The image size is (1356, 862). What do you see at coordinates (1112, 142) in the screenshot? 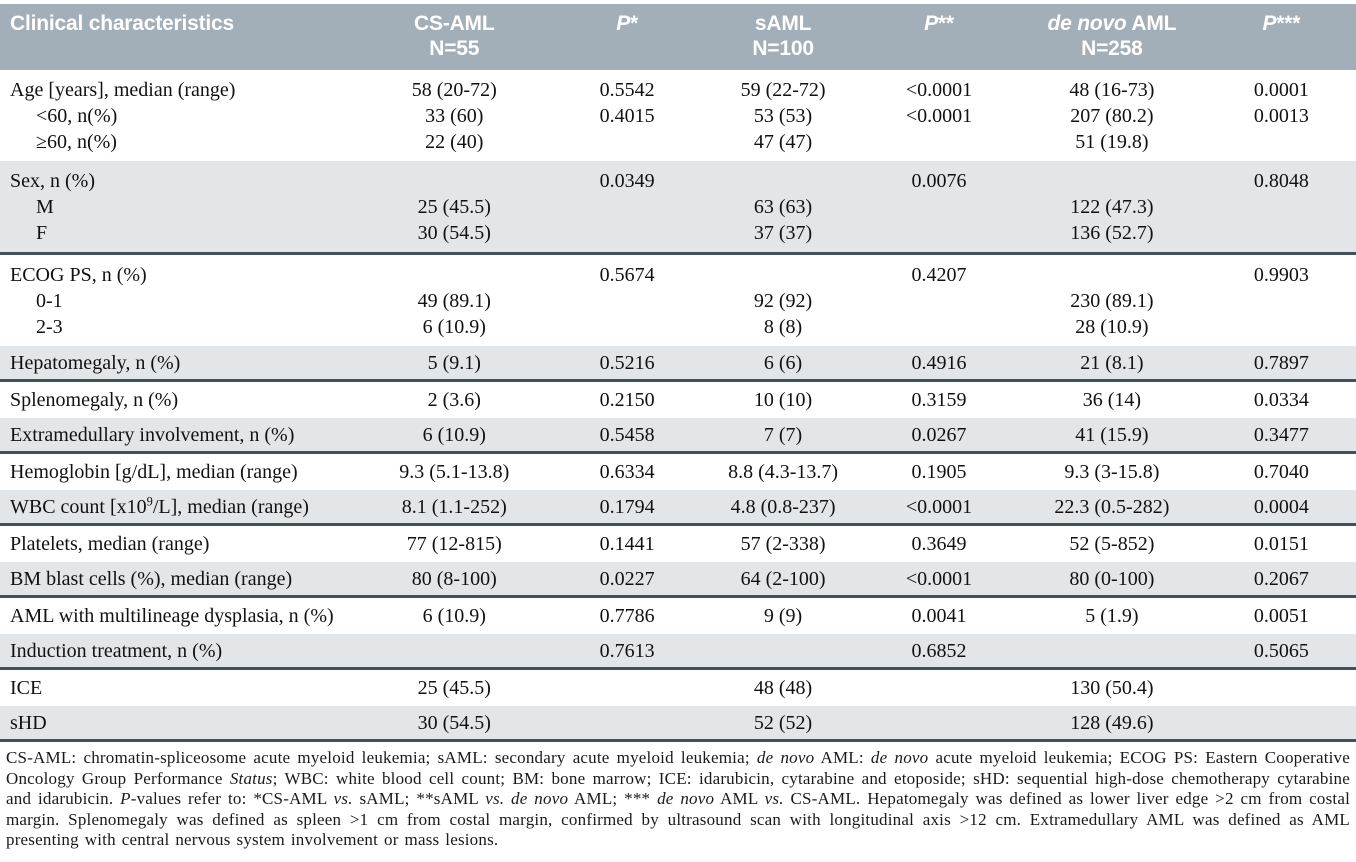
I see `cell-de-novo-aml: 51 (19.8)` at bounding box center [1112, 142].